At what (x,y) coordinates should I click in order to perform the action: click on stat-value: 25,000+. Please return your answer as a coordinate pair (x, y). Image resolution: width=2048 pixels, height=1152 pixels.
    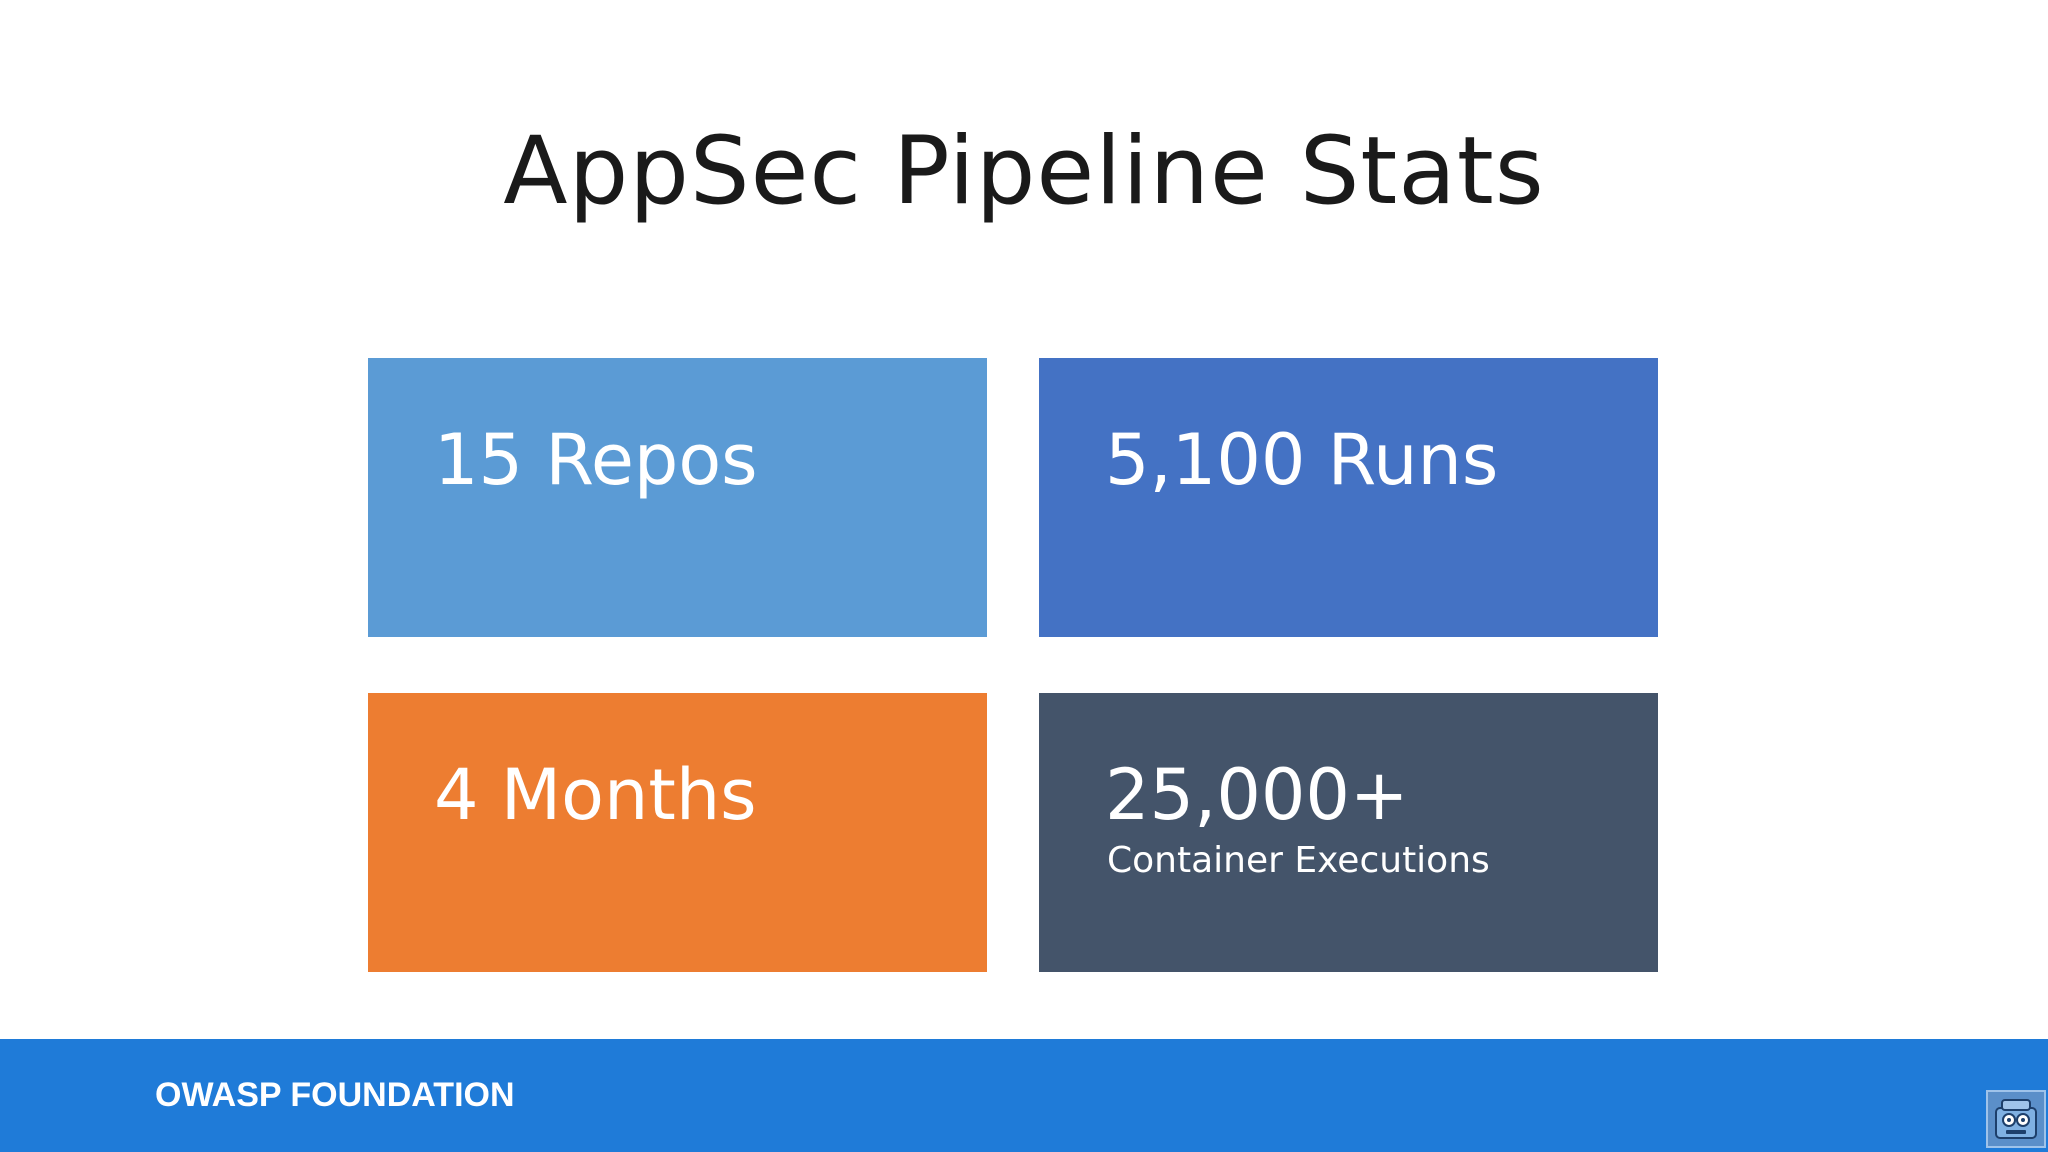
    Looking at the image, I should click on (1257, 795).